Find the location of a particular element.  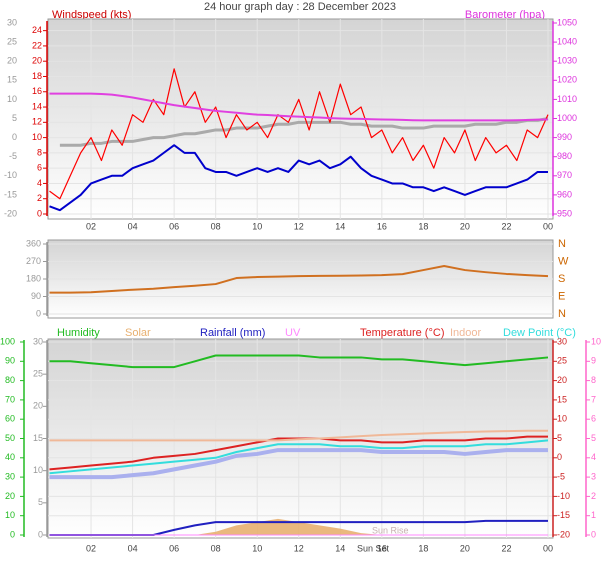

y-tick-label: 1 is located at coordinates (593, 515).